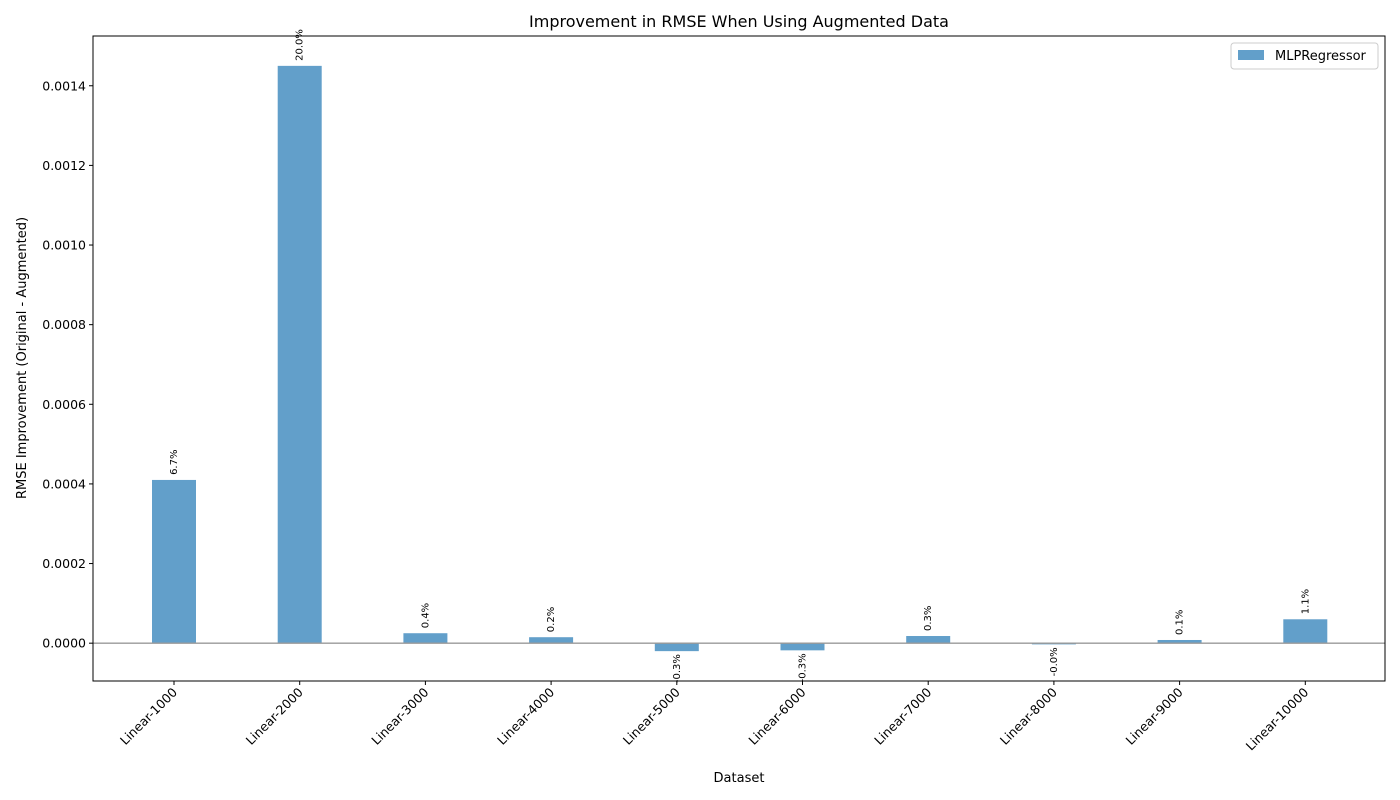 Image resolution: width=1400 pixels, height=800 pixels. I want to click on data-label: 1.1%, so click(1305, 601).